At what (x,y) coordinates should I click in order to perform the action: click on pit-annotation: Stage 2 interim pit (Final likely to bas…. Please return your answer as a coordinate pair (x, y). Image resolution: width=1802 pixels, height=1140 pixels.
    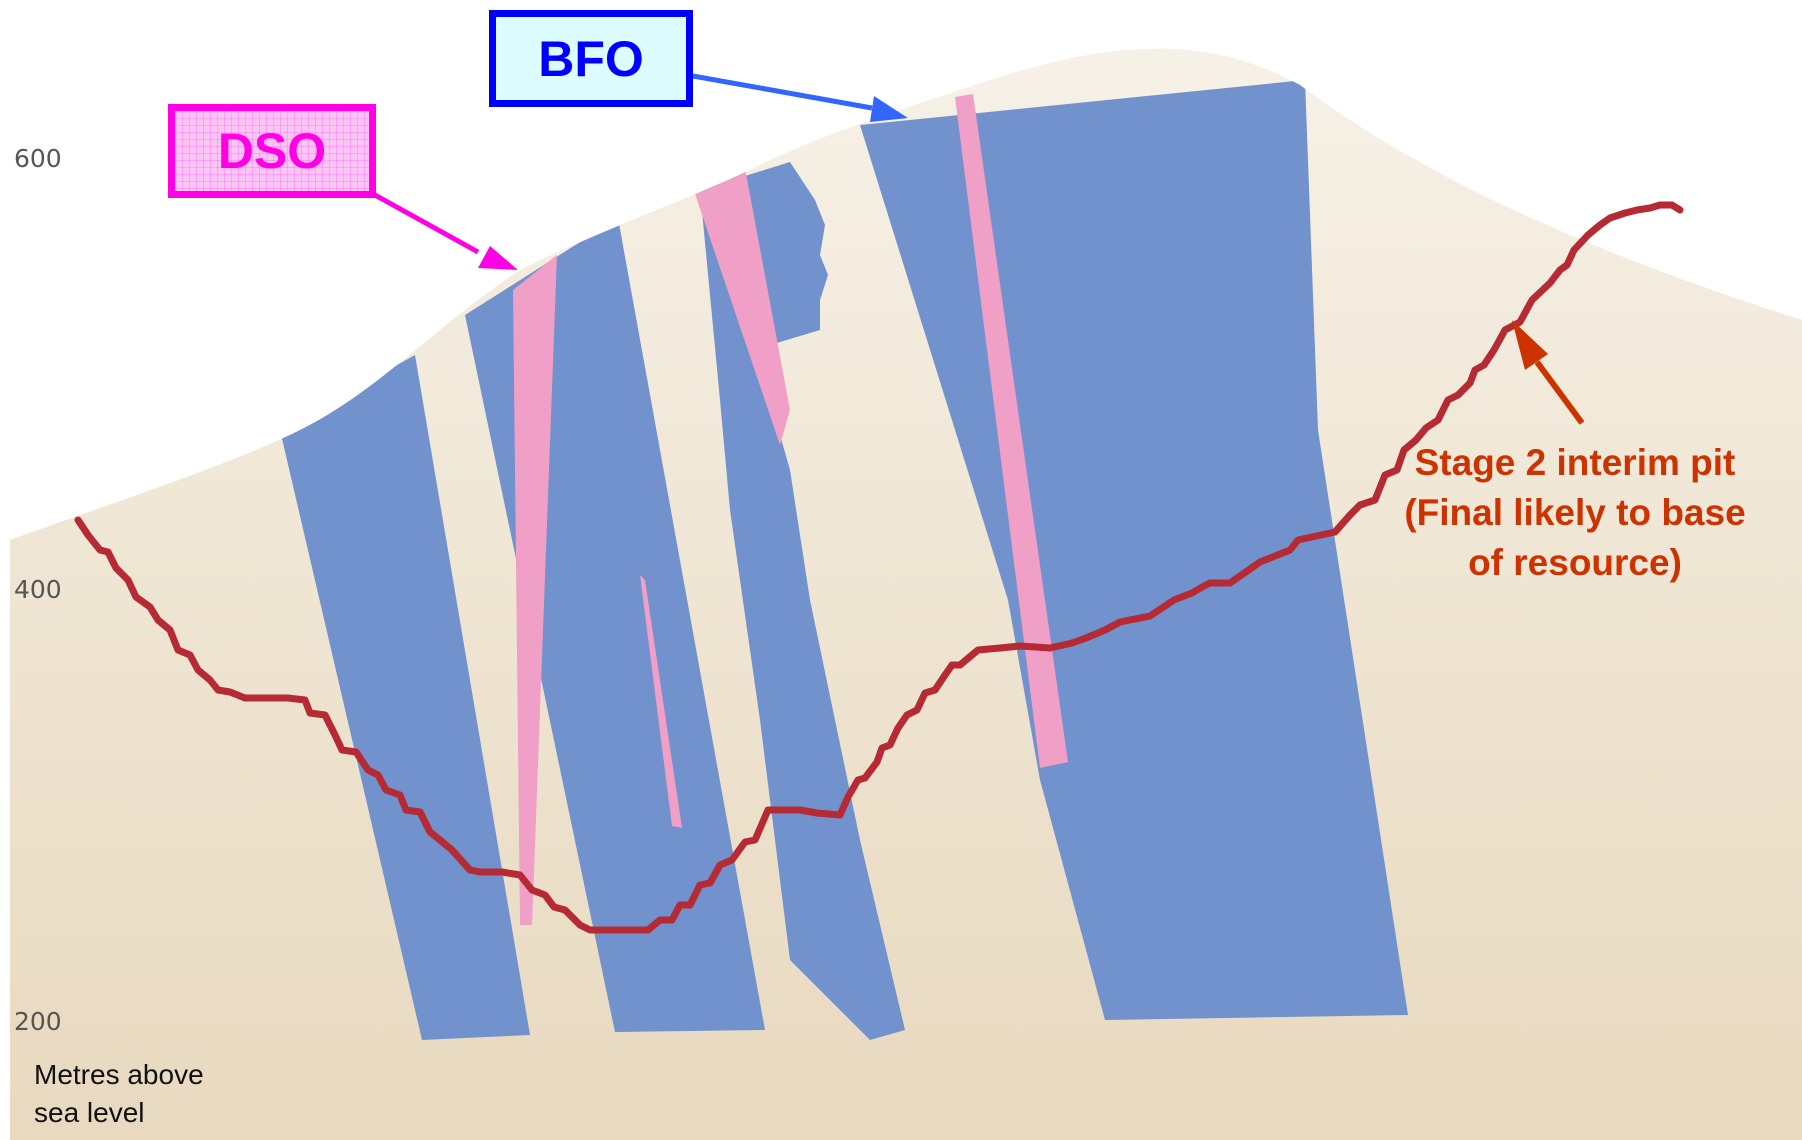
    Looking at the image, I should click on (1575, 513).